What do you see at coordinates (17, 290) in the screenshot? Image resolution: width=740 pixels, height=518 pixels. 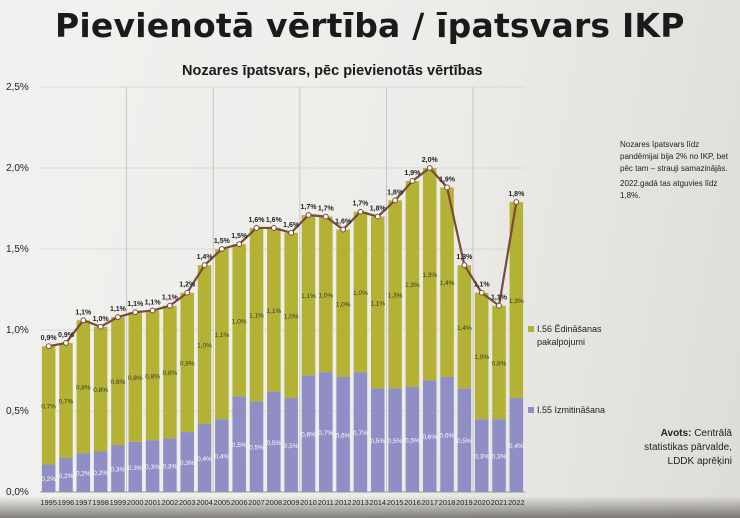 I see `y-axis: 0,0% 0,5% 1,0% 1,5% 2,0% 2,5%` at bounding box center [17, 290].